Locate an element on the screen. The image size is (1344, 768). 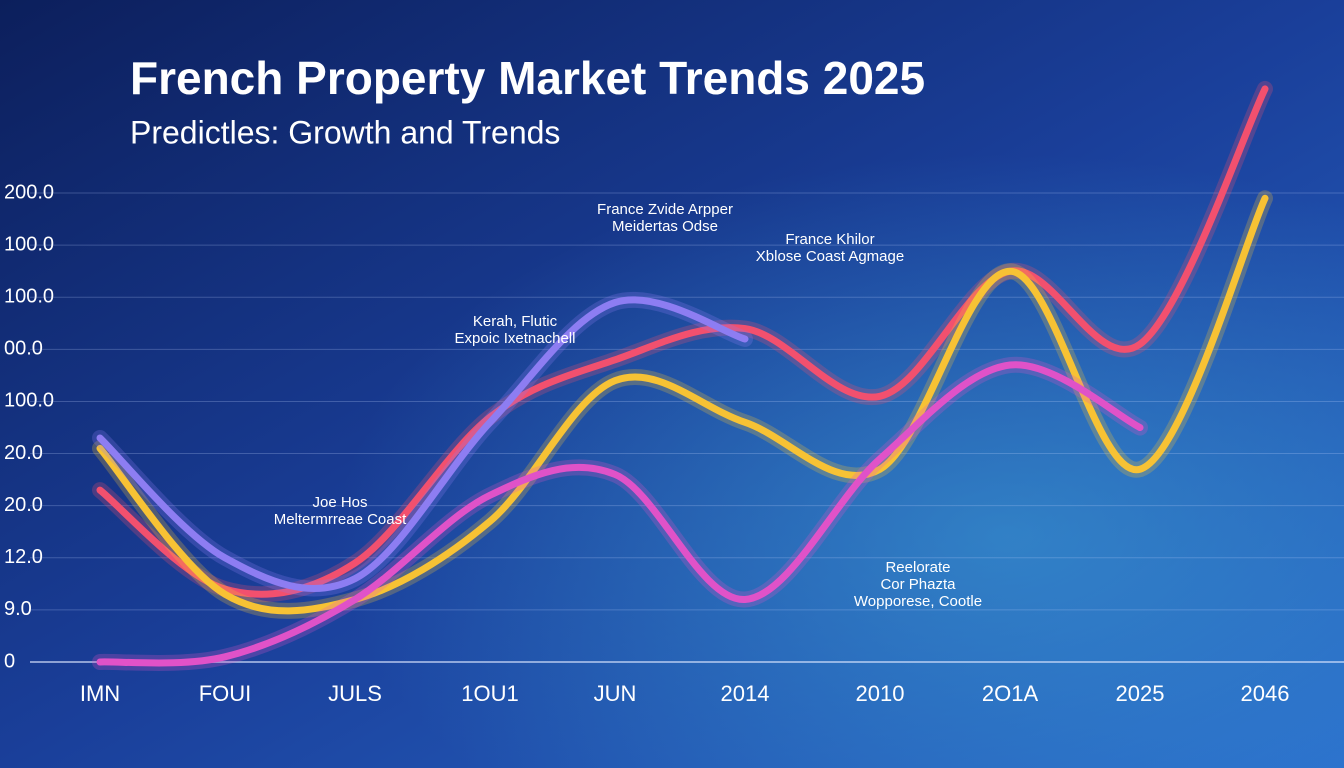
y-tick-label: 0 is located at coordinates (9, 661).